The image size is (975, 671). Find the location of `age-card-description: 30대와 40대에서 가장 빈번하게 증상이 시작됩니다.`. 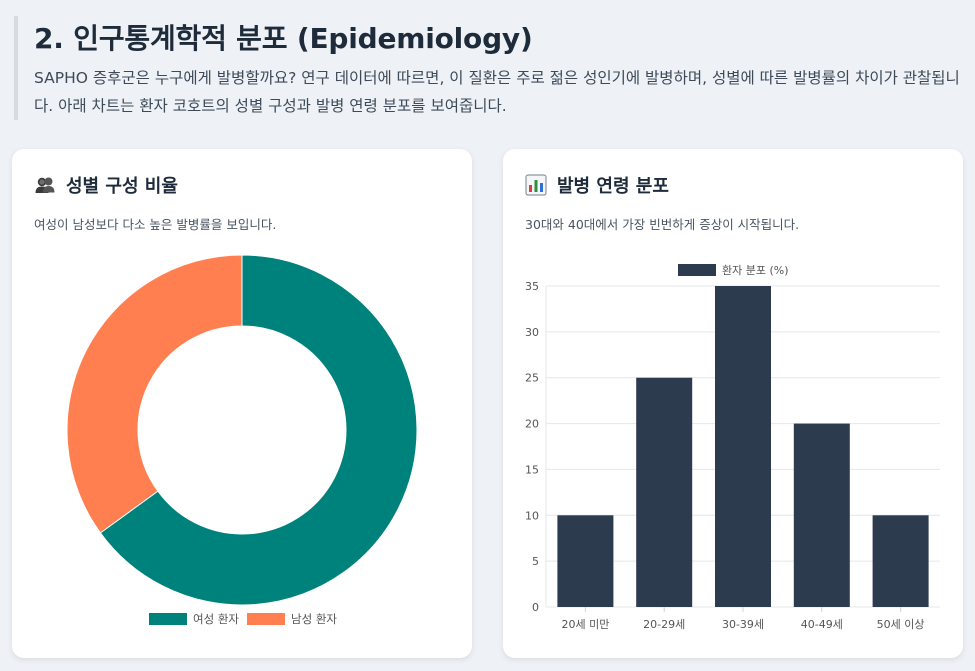

age-card-description: 30대와 40대에서 가장 빈번하게 증상이 시작됩니다. is located at coordinates (662, 224).